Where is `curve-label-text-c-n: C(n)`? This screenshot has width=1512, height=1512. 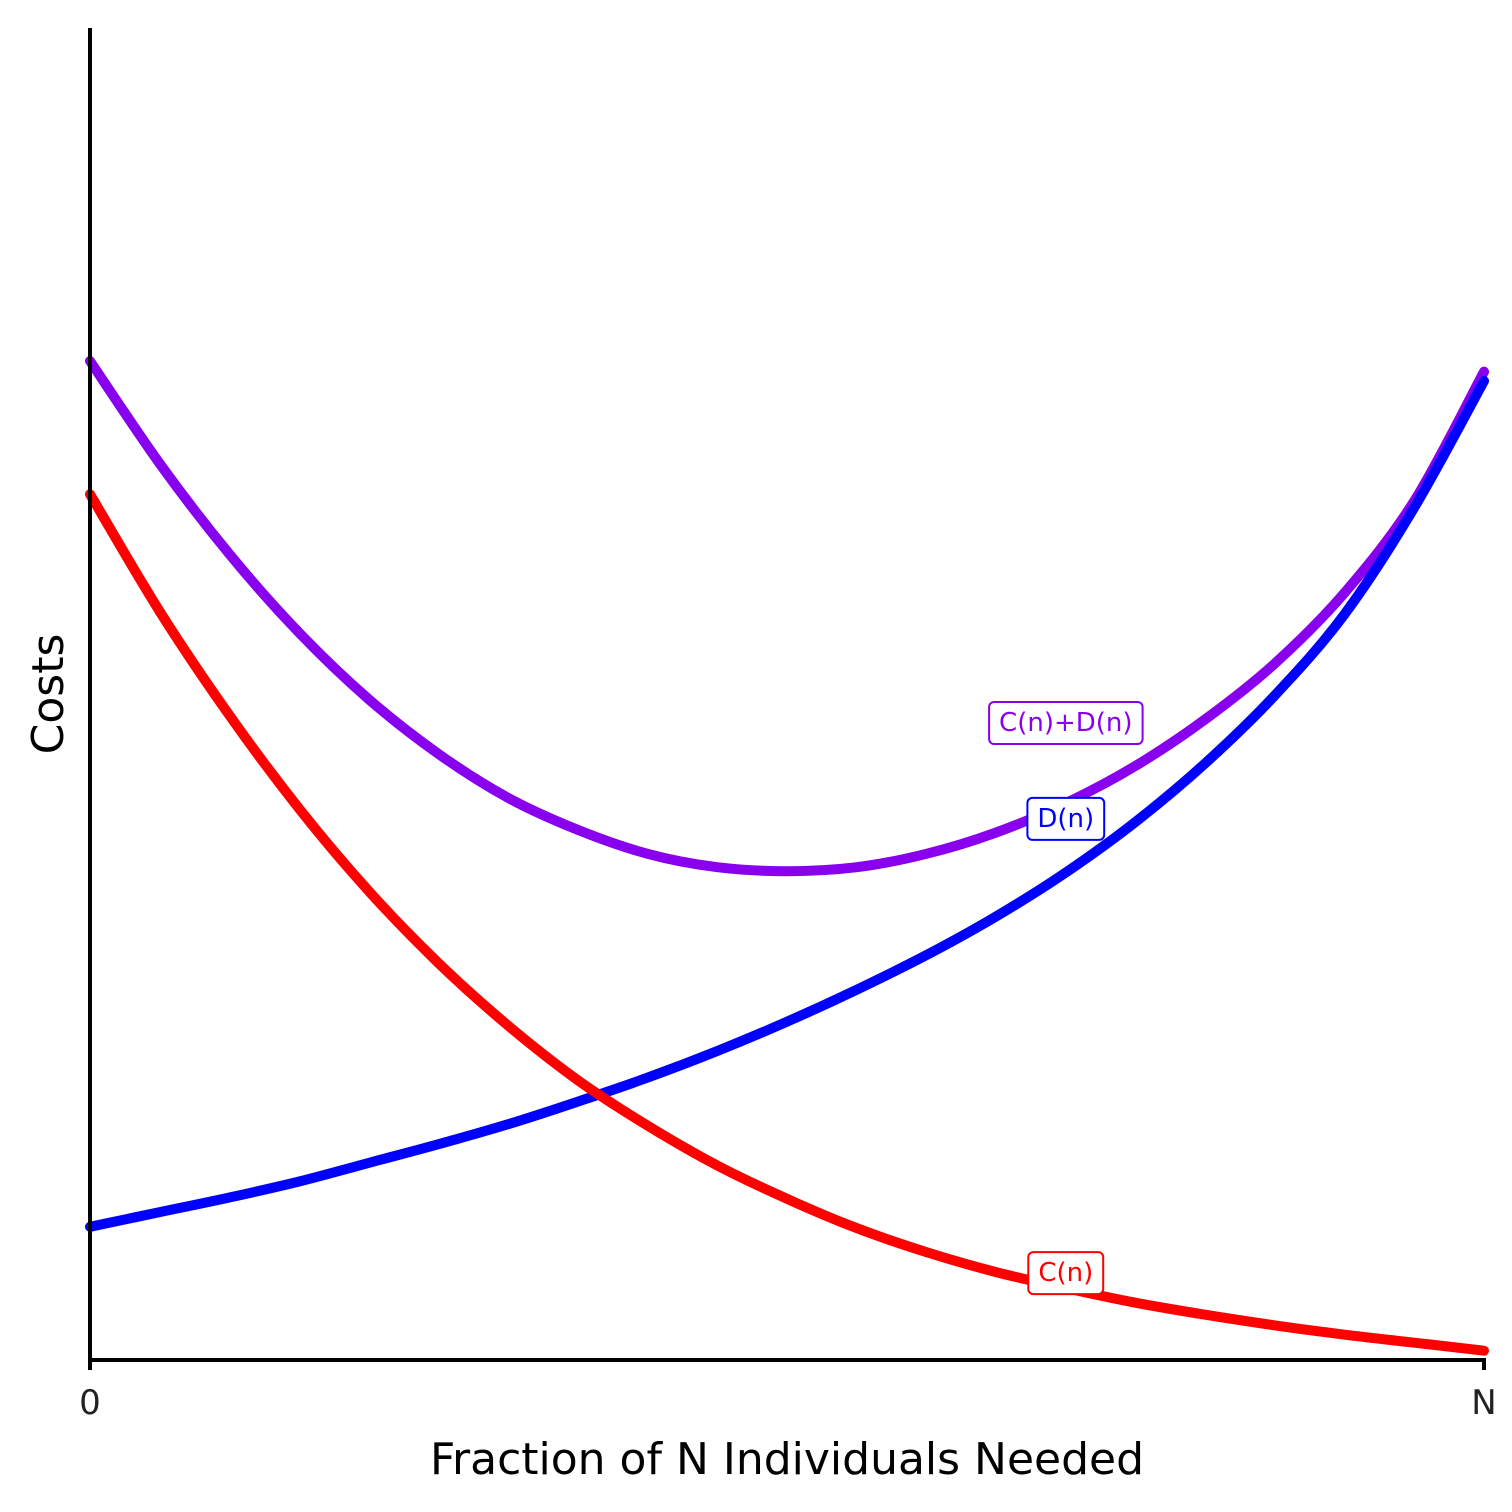
curve-label-text-c-n: C(n) is located at coordinates (1065, 1273).